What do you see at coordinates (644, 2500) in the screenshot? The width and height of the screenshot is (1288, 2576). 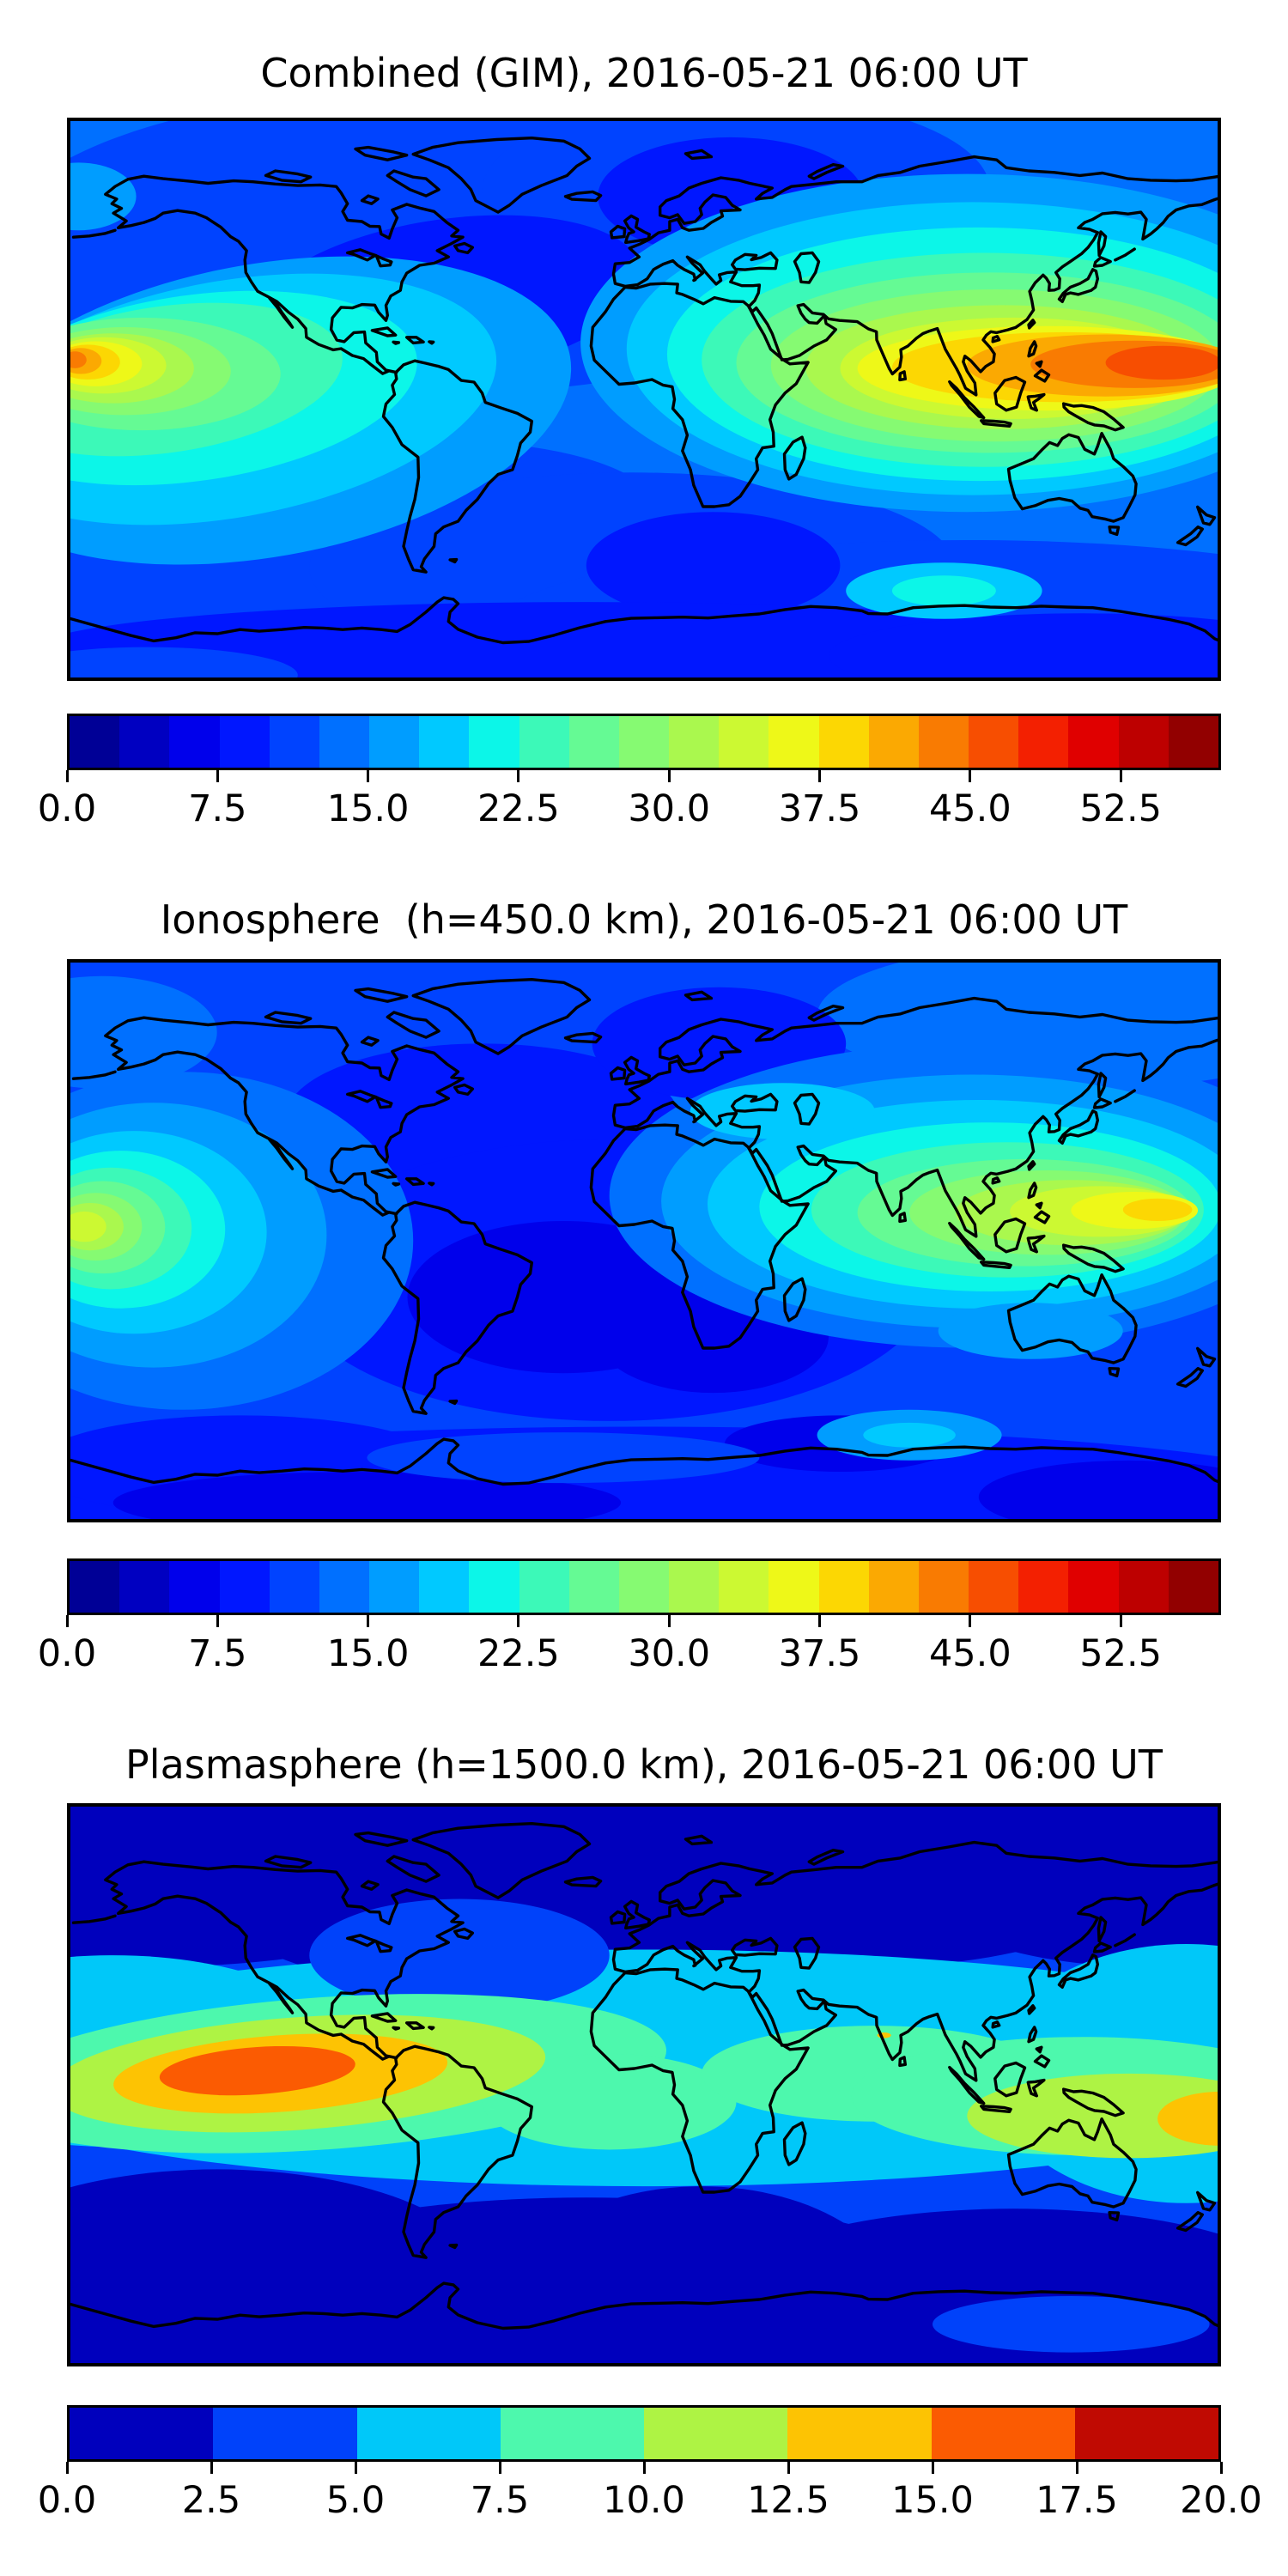 I see `colorbar-tick-label: 10.0` at bounding box center [644, 2500].